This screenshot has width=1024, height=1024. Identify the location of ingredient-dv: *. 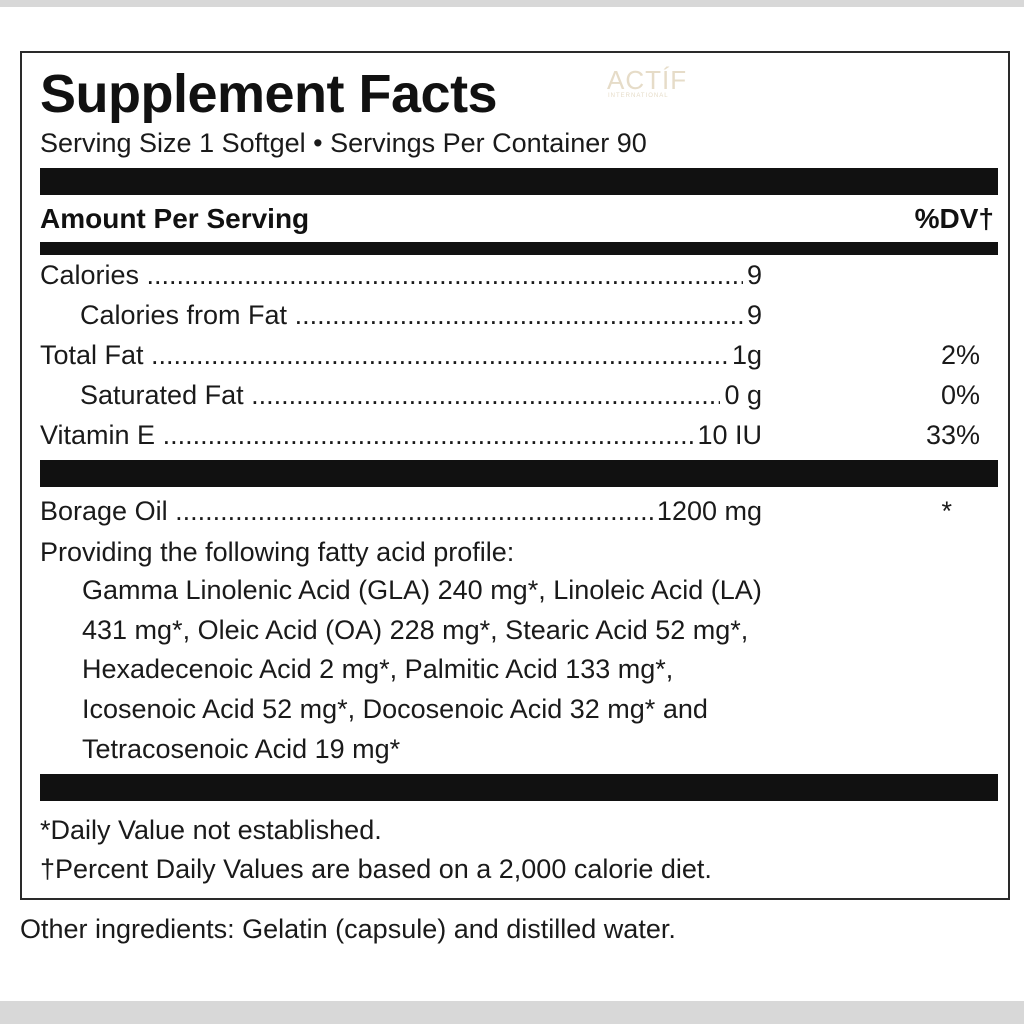
(946, 511).